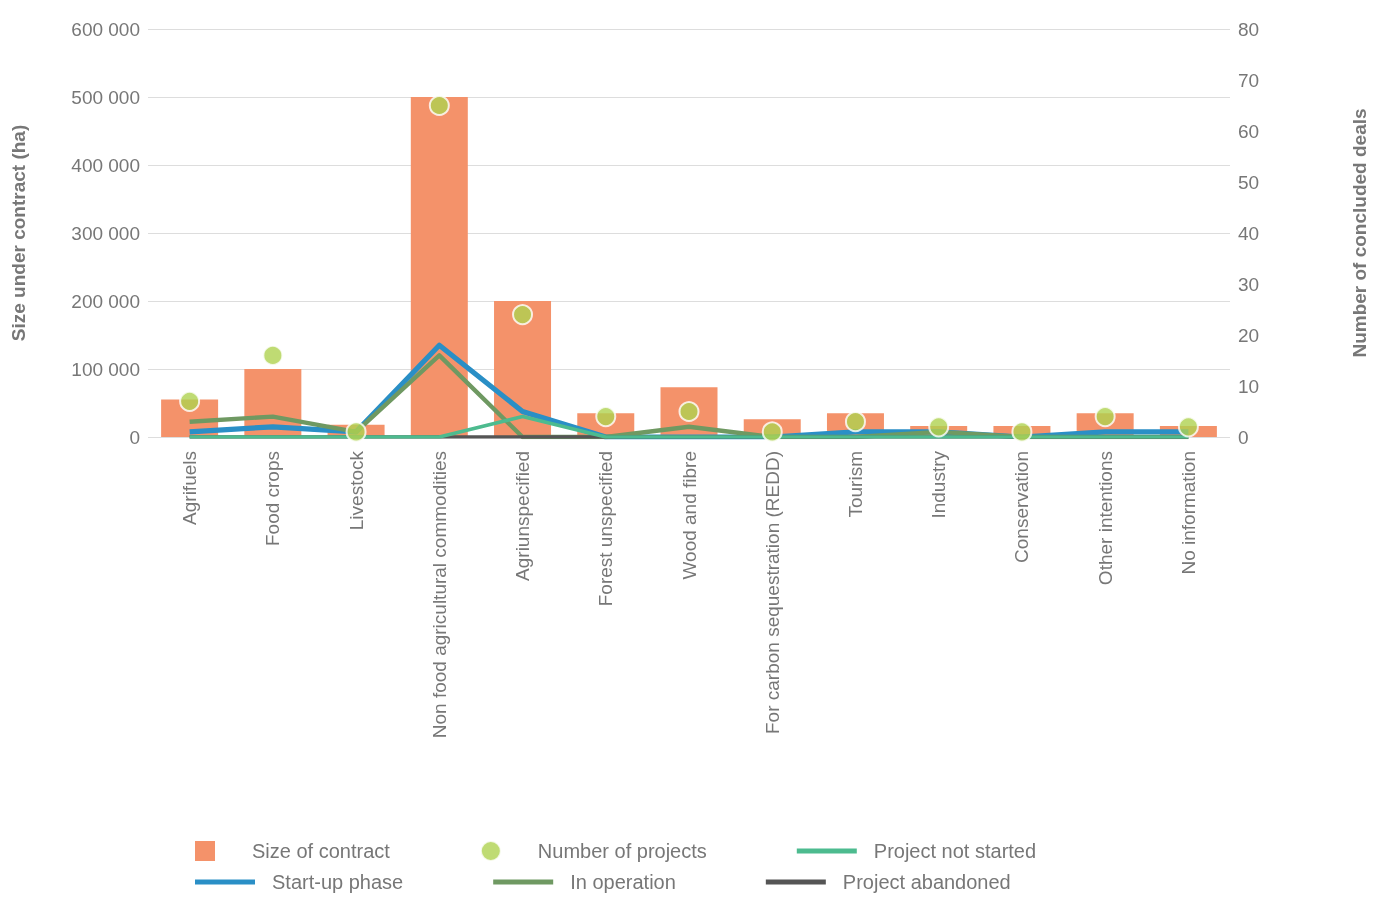  What do you see at coordinates (273, 499) in the screenshot?
I see `x-tick-label: Food crops` at bounding box center [273, 499].